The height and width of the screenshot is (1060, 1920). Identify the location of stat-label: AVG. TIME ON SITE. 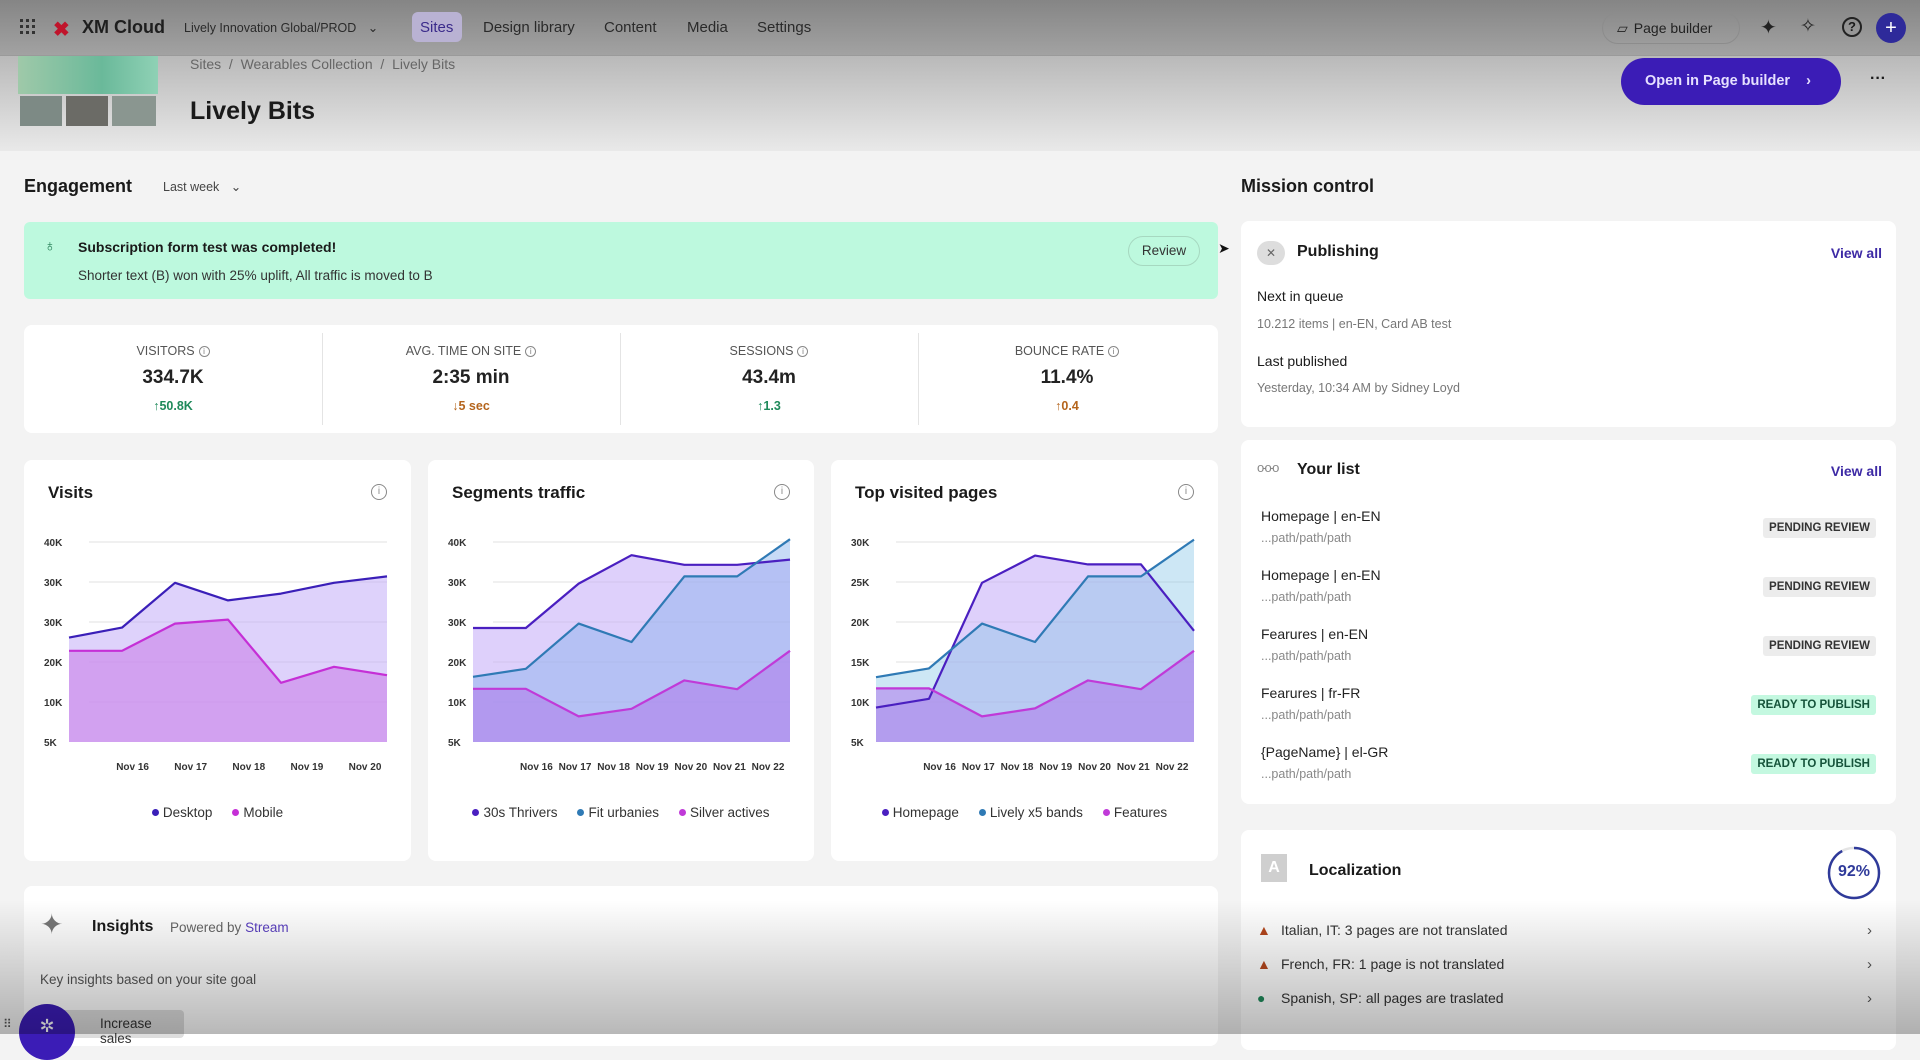
(463, 351).